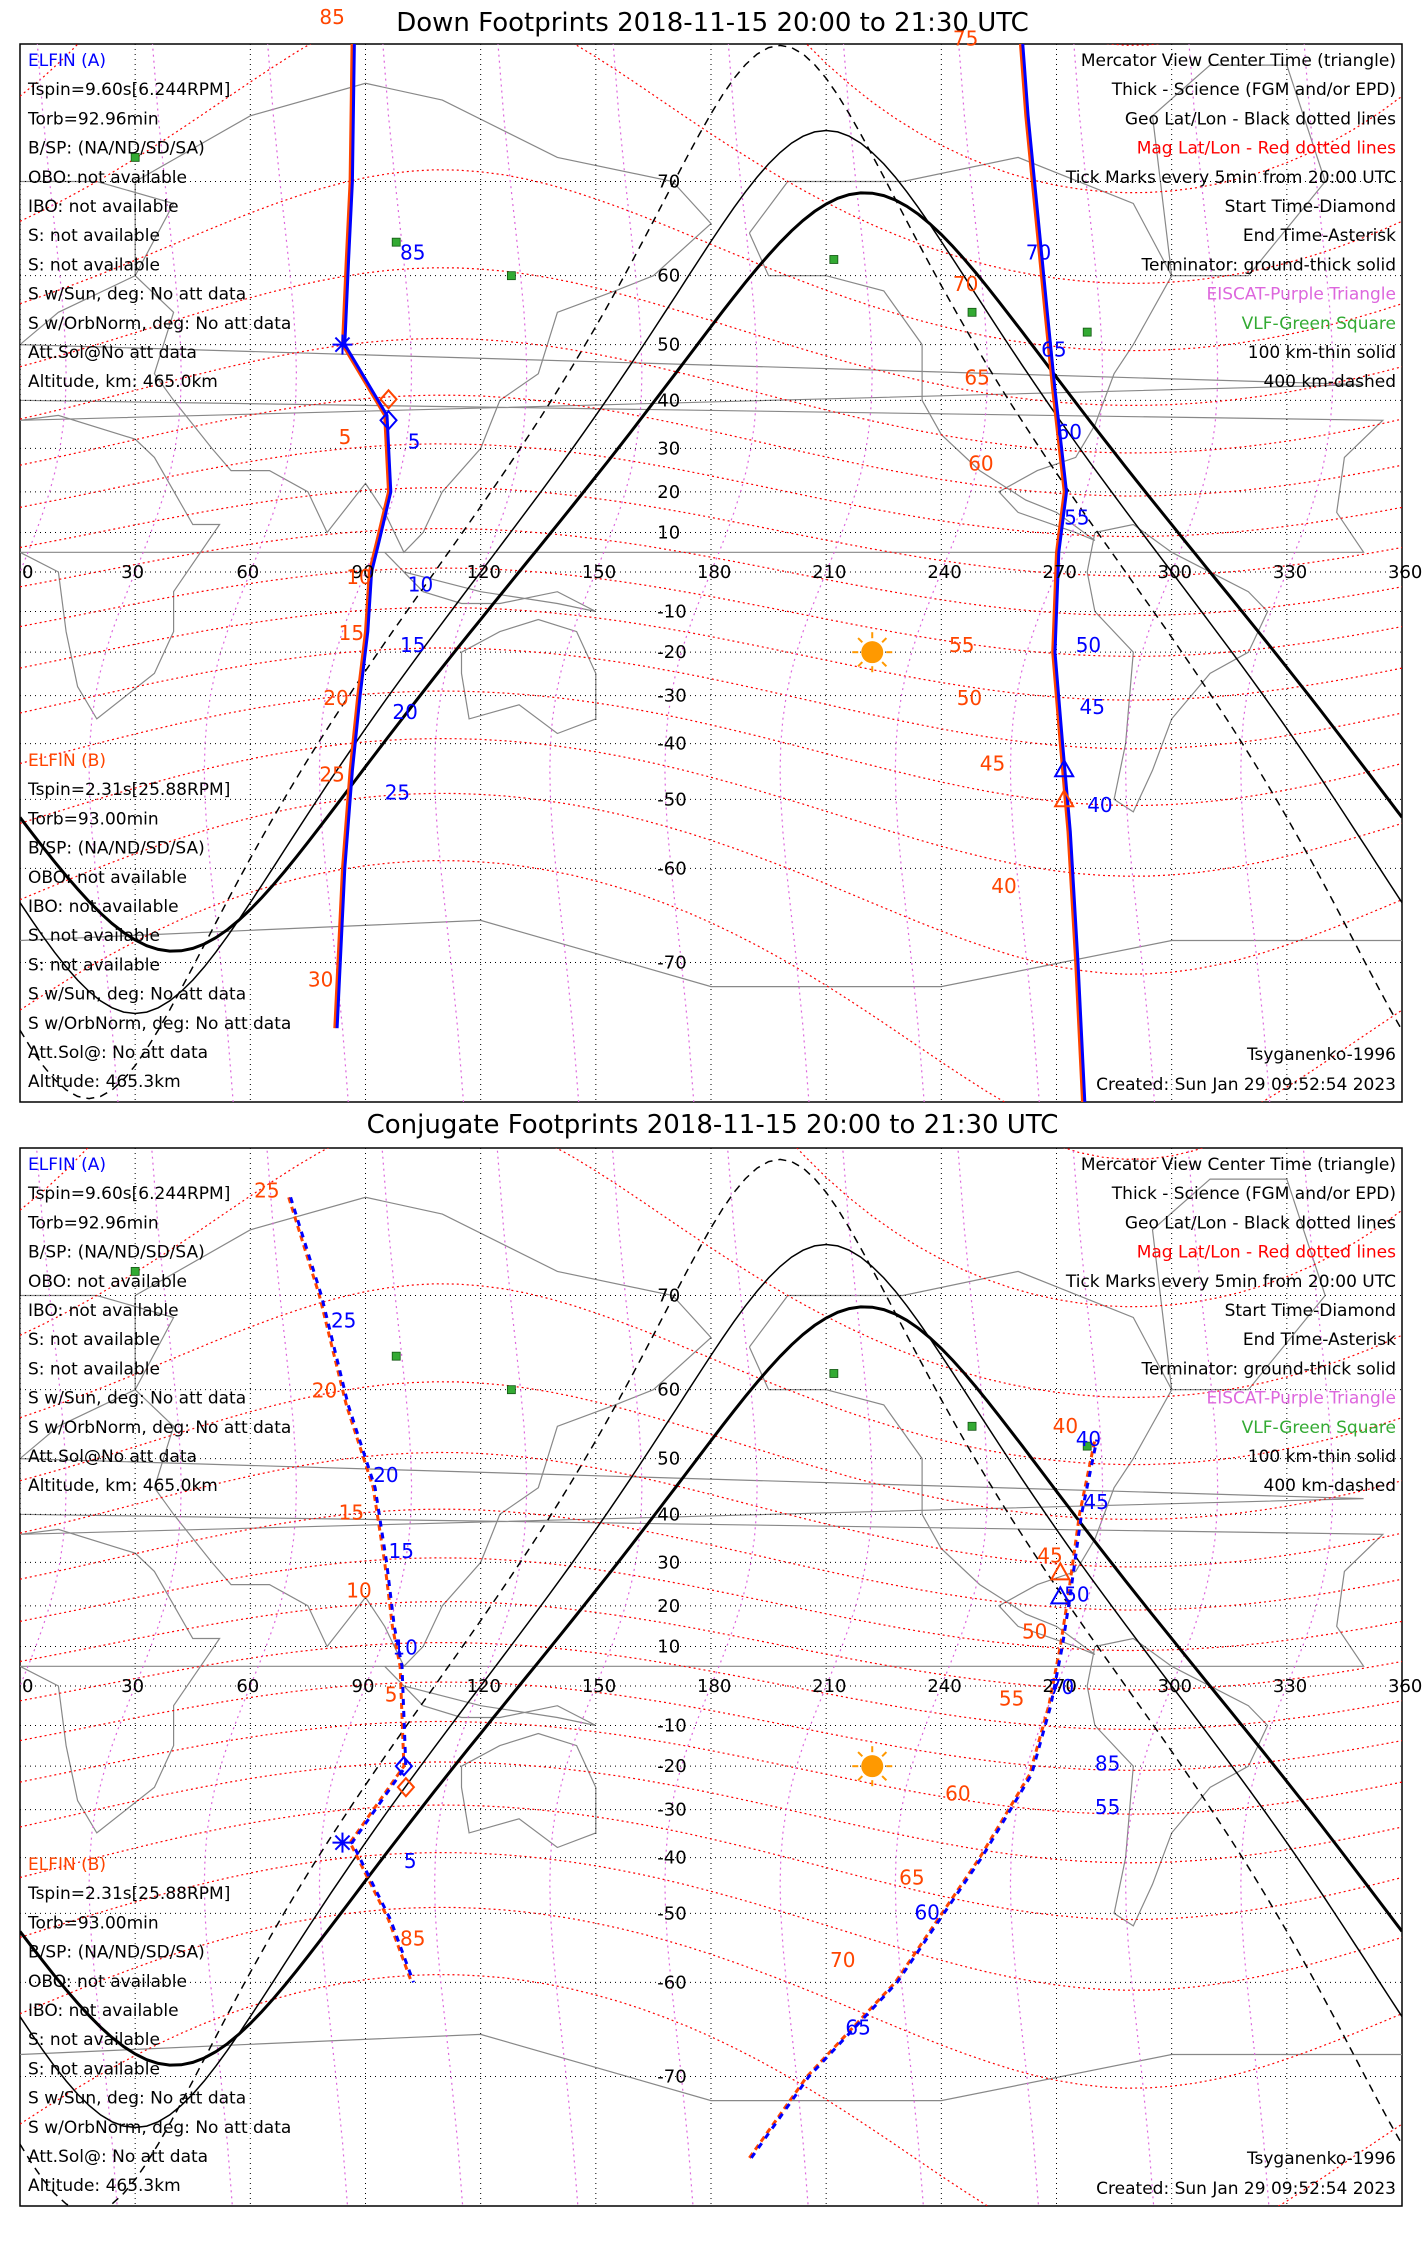  What do you see at coordinates (1319, 236) in the screenshot?
I see `legend-line: End Time-Asterisk` at bounding box center [1319, 236].